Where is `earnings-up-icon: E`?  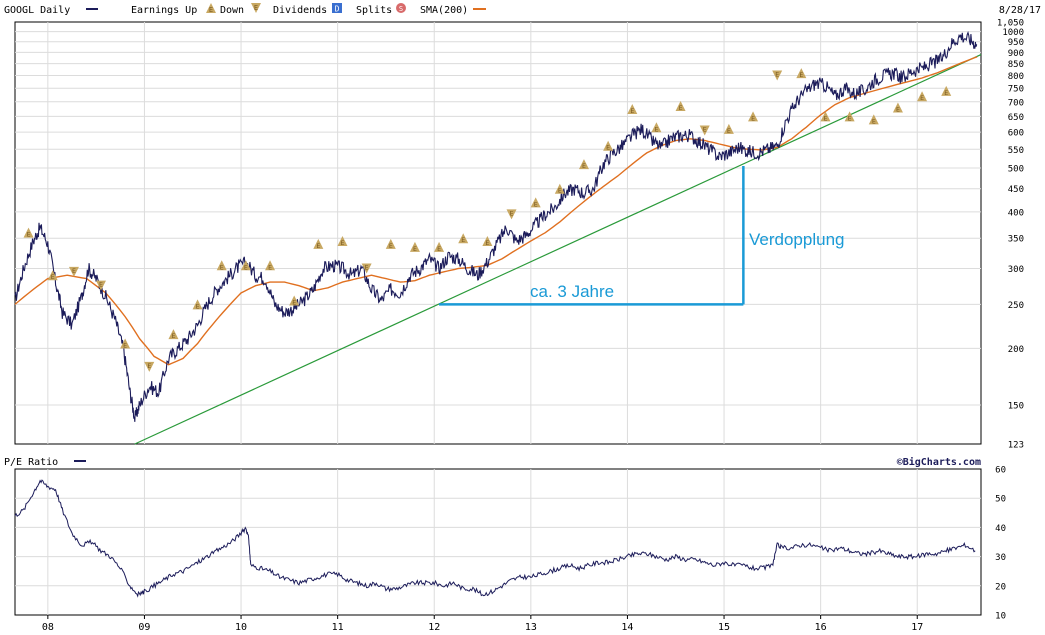
earnings-up-icon: E is located at coordinates (211, 8).